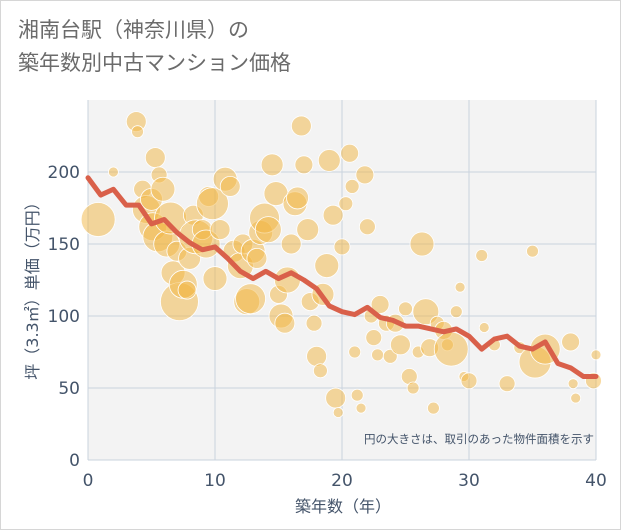 Image resolution: width=621 pixels, height=530 pixels. What do you see at coordinates (69, 389) in the screenshot?
I see `y-tick-label: 50` at bounding box center [69, 389].